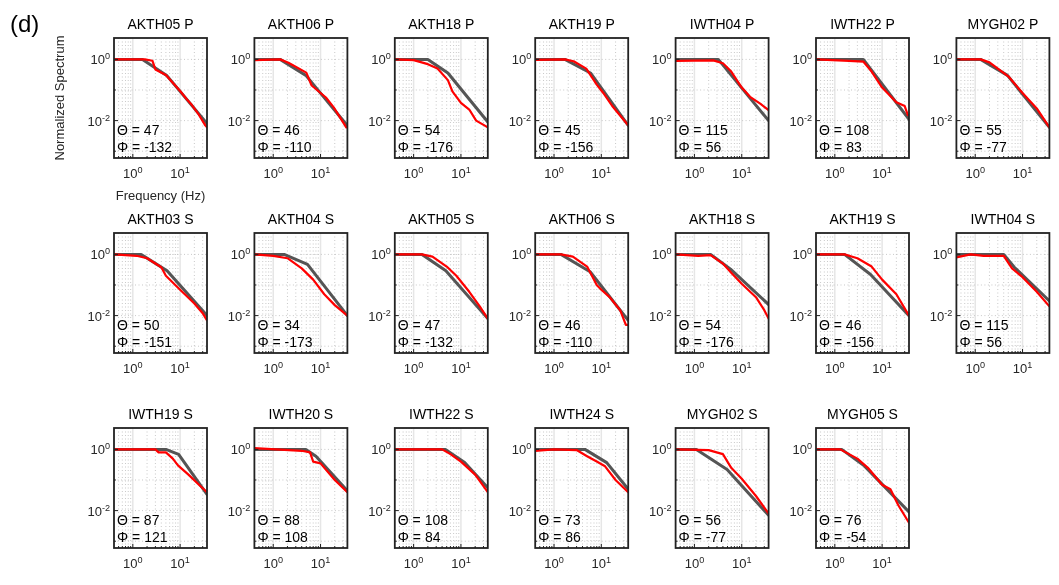 Image resolution: width=1059 pixels, height=585 pixels. What do you see at coordinates (142, 537) in the screenshot?
I see `annotation: Φ = 121` at bounding box center [142, 537].